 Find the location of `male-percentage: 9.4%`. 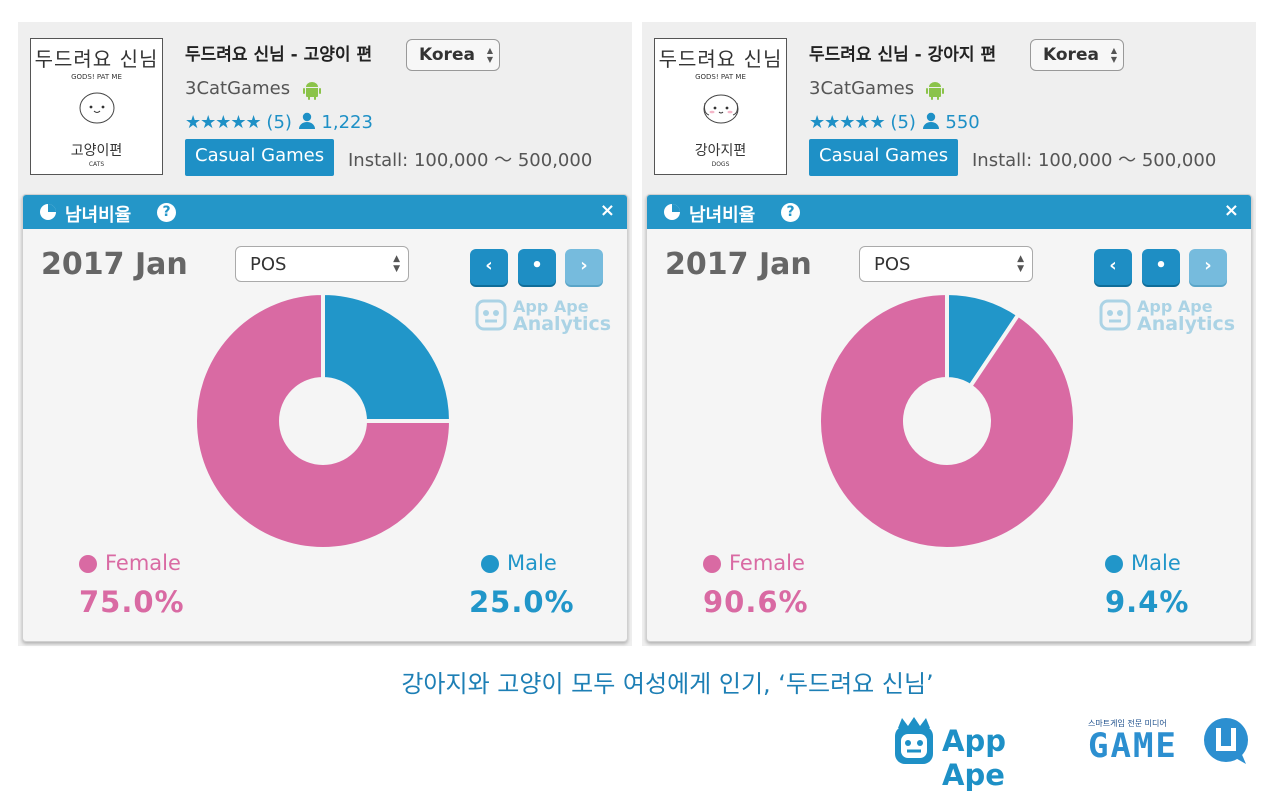

male-percentage: 9.4% is located at coordinates (1147, 602).